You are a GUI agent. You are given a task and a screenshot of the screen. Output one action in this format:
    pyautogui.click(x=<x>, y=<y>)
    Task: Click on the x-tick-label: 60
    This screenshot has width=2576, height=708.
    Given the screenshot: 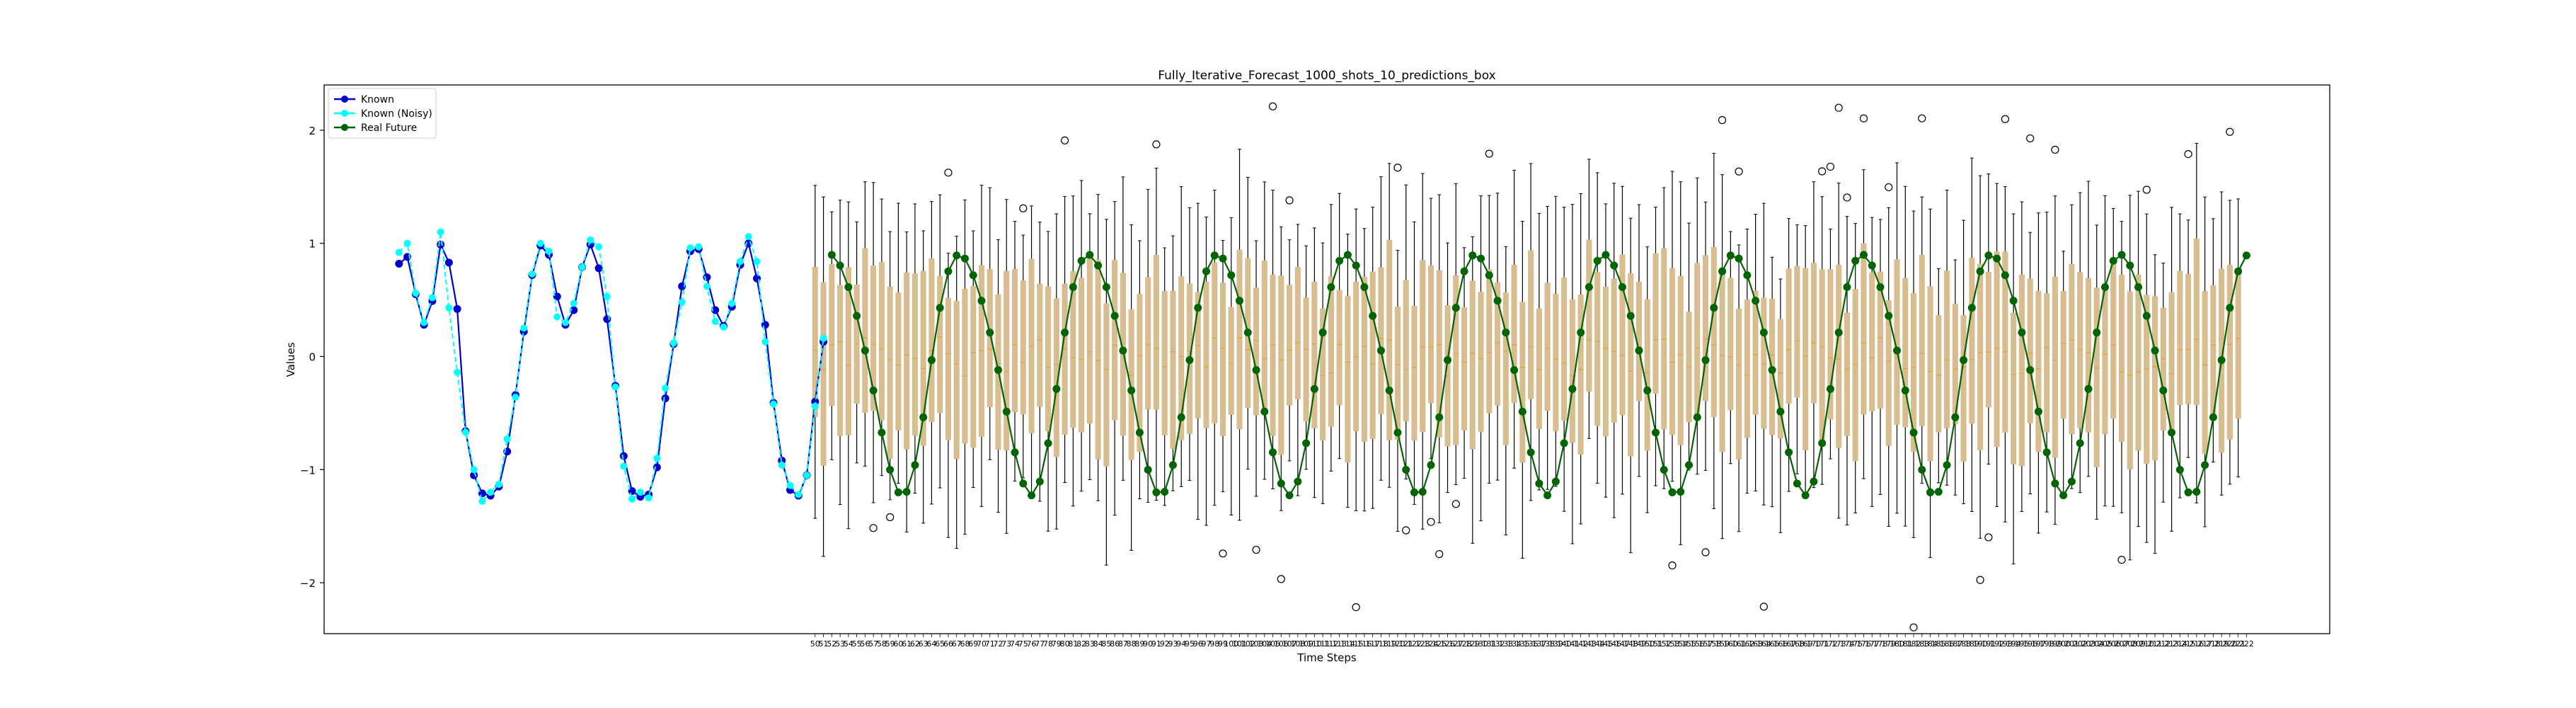 What is the action you would take?
    pyautogui.click(x=898, y=644)
    